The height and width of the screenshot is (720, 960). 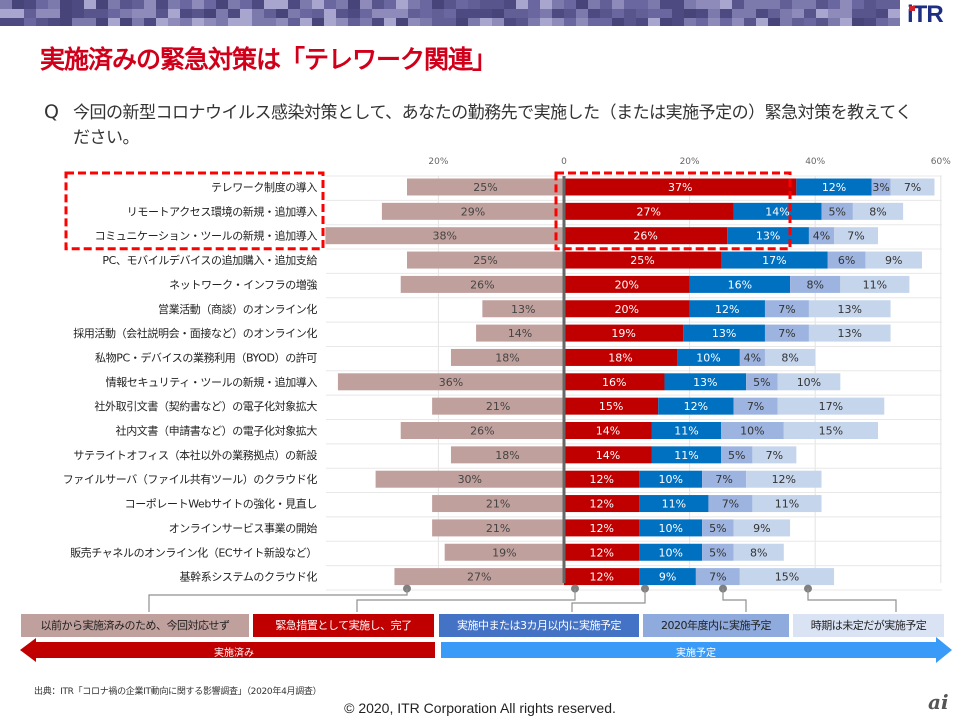 What do you see at coordinates (504, 552) in the screenshot?
I see `bar-already-done` at bounding box center [504, 552].